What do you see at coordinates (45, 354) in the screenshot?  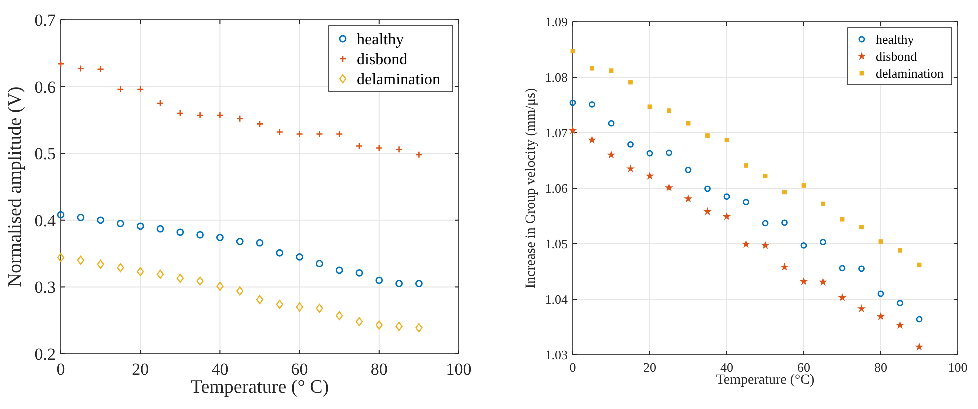 I see `y-tick-label: 0.2` at bounding box center [45, 354].